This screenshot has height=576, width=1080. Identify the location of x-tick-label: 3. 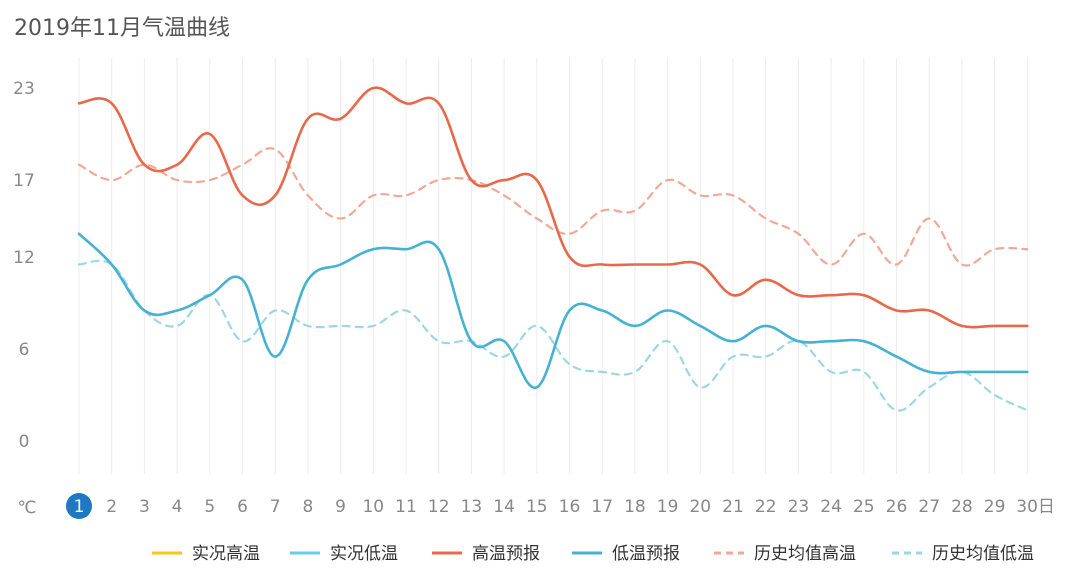
(144, 507).